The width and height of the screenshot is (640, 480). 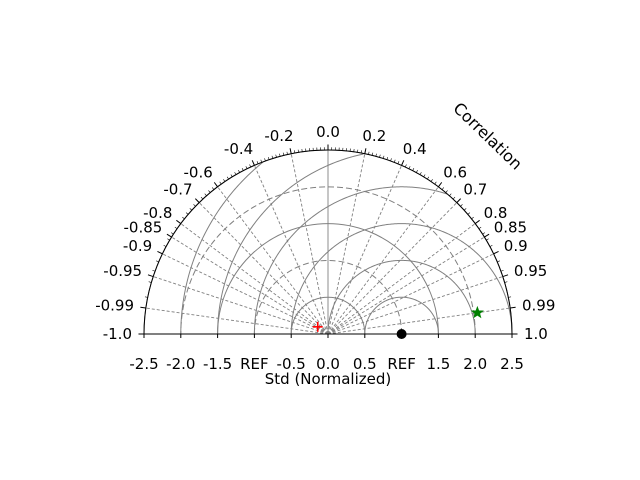 What do you see at coordinates (365, 364) in the screenshot?
I see `x-tick-label: 0.5` at bounding box center [365, 364].